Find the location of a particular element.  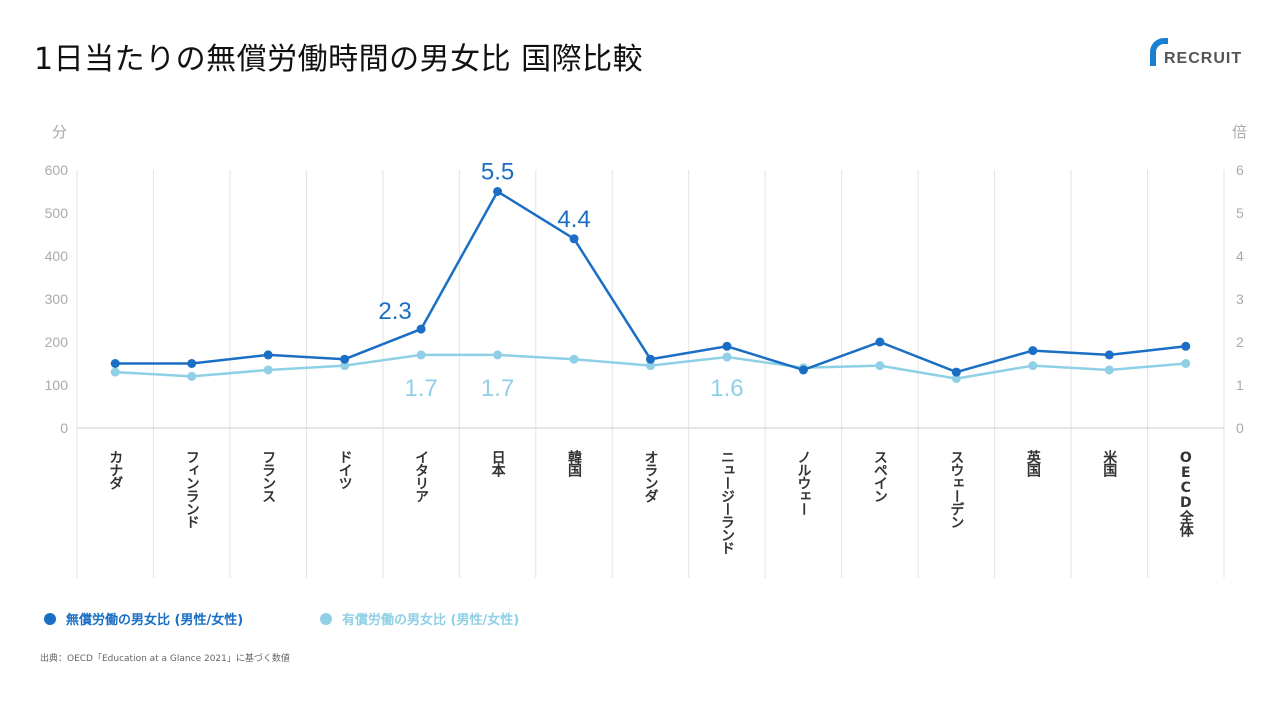

x-tick-label: フィンランド is located at coordinates (191, 489).